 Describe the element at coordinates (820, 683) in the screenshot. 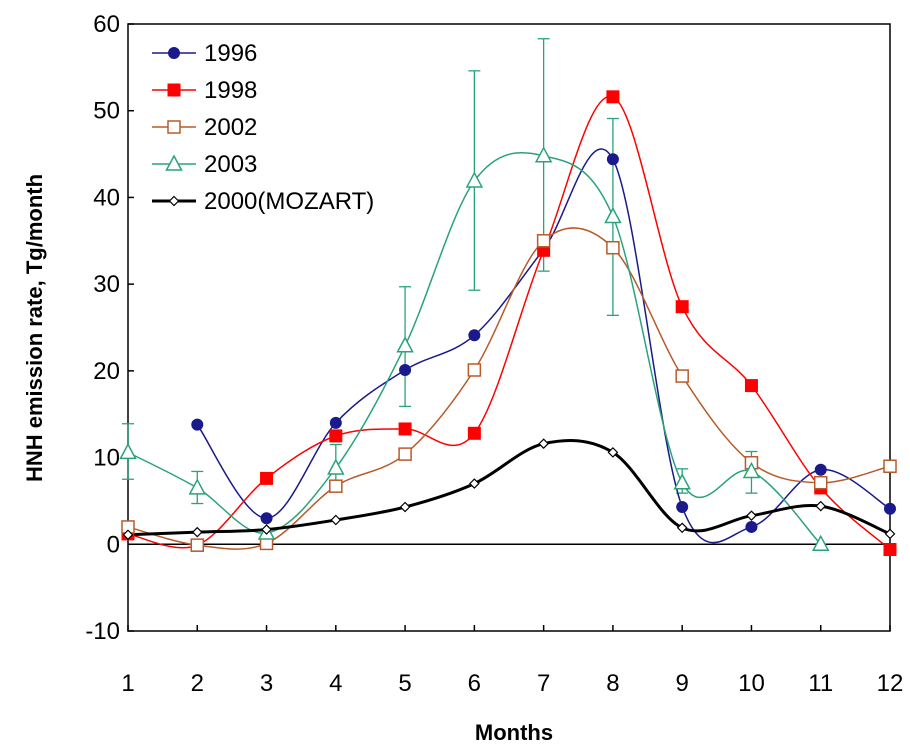

I see `x-tick-label: 11` at that location.